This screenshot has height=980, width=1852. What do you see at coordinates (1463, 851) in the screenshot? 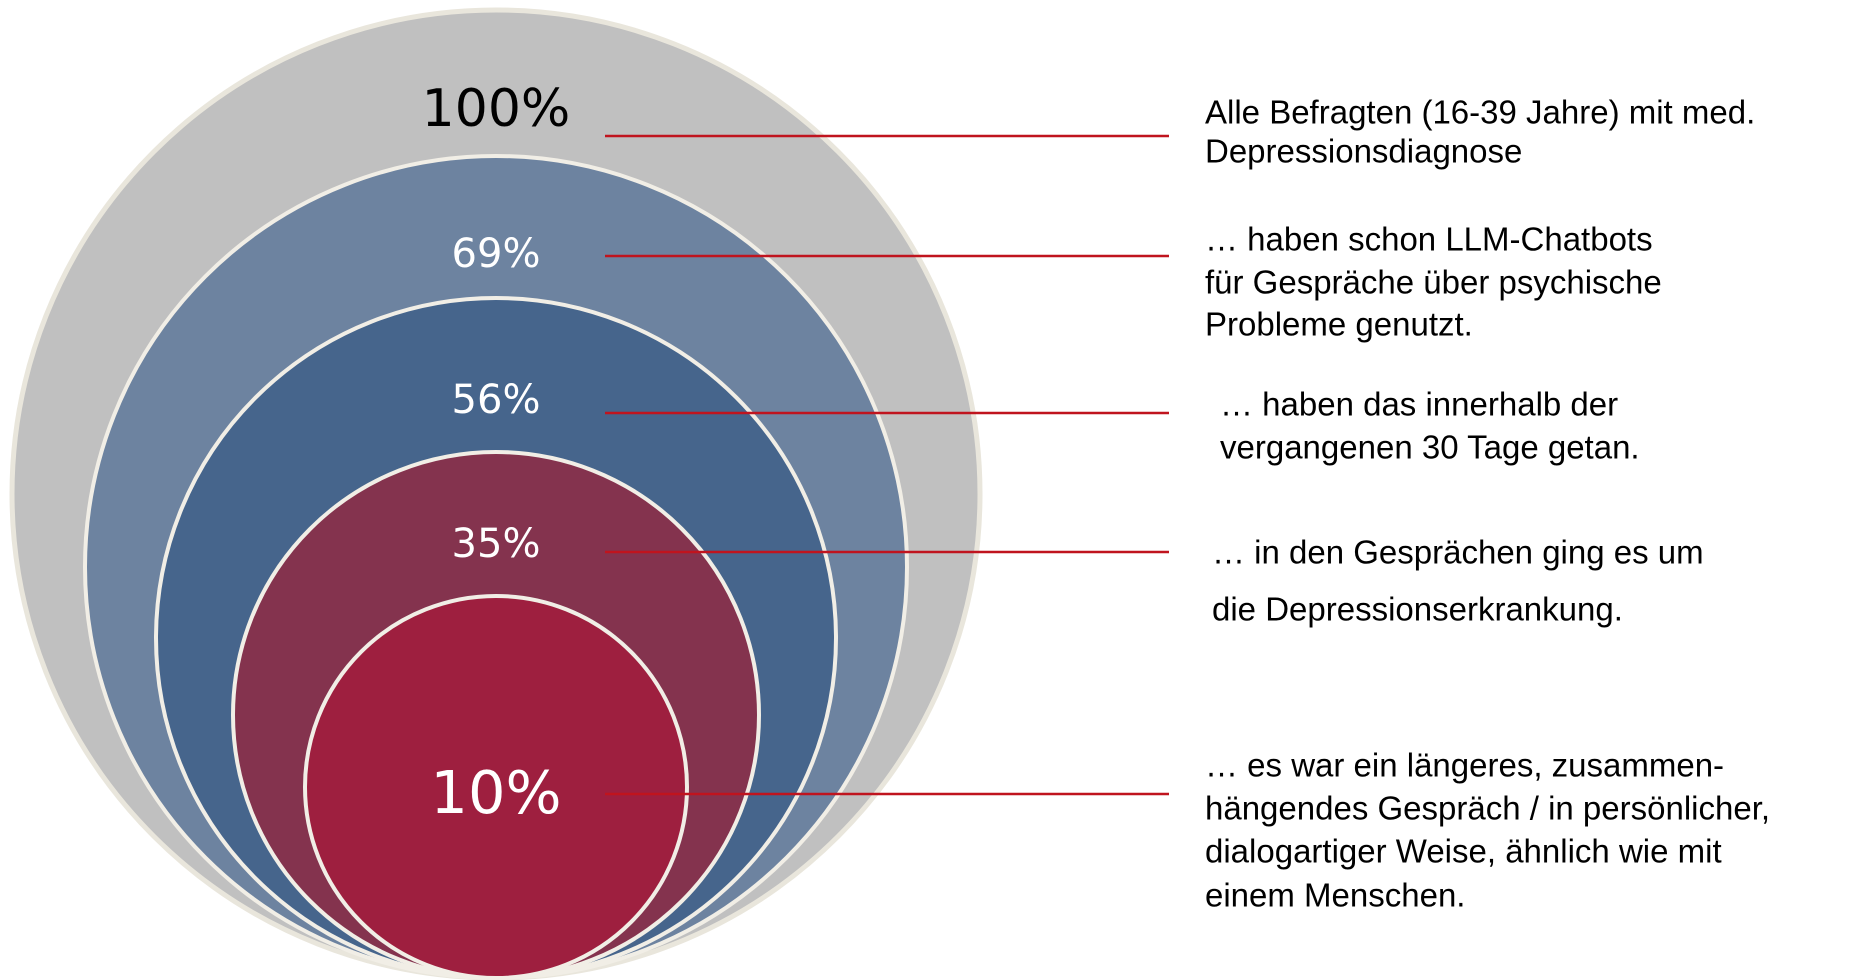
I see `description: dialogartiger Weise, ähnlich wie mit` at bounding box center [1463, 851].